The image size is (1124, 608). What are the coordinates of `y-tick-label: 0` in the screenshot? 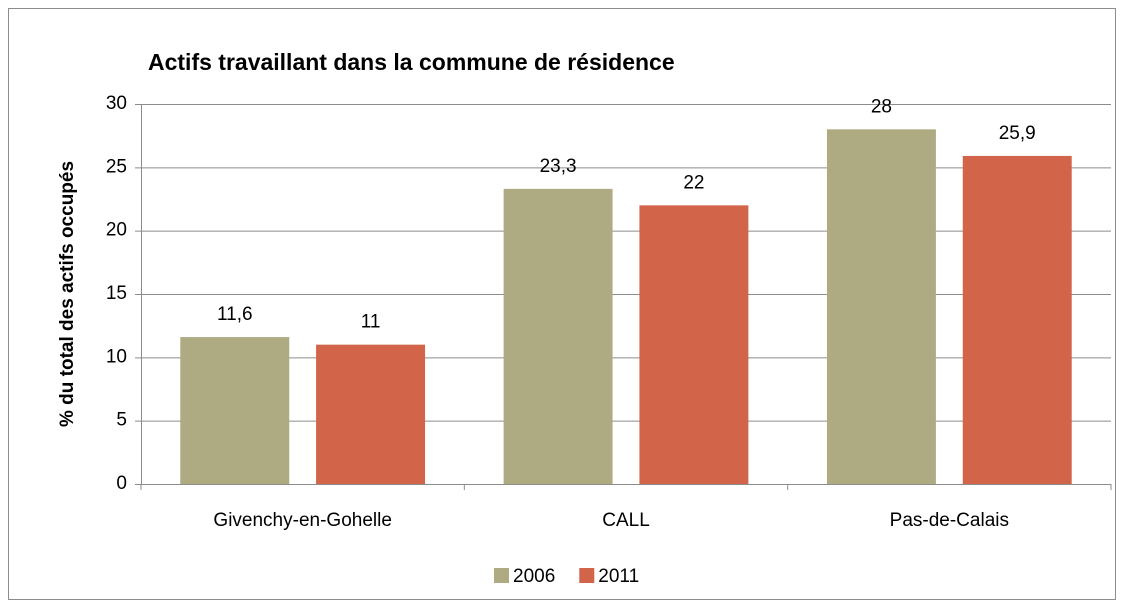 It's located at (121, 483).